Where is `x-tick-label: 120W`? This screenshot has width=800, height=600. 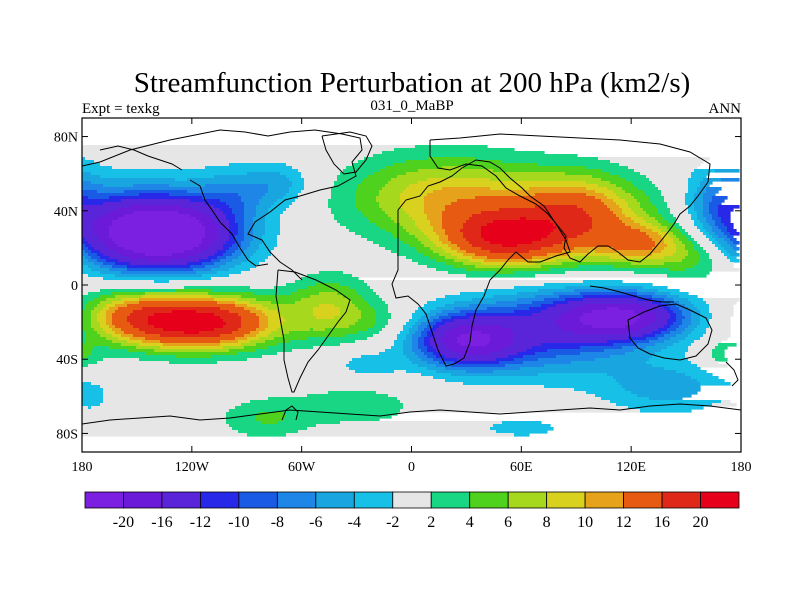 x-tick-label: 120W is located at coordinates (192, 467).